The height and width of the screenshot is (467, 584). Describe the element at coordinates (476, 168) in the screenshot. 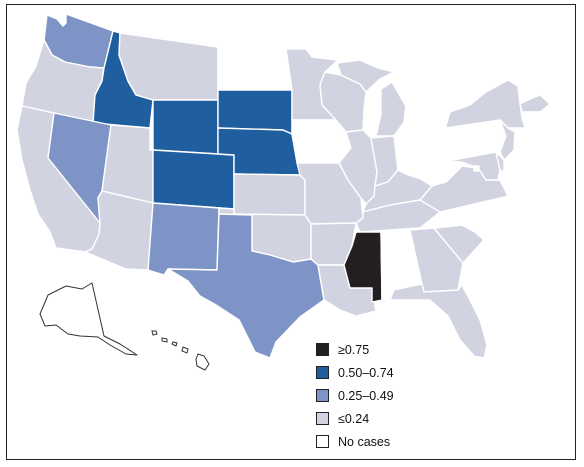

I see `state-dc` at that location.